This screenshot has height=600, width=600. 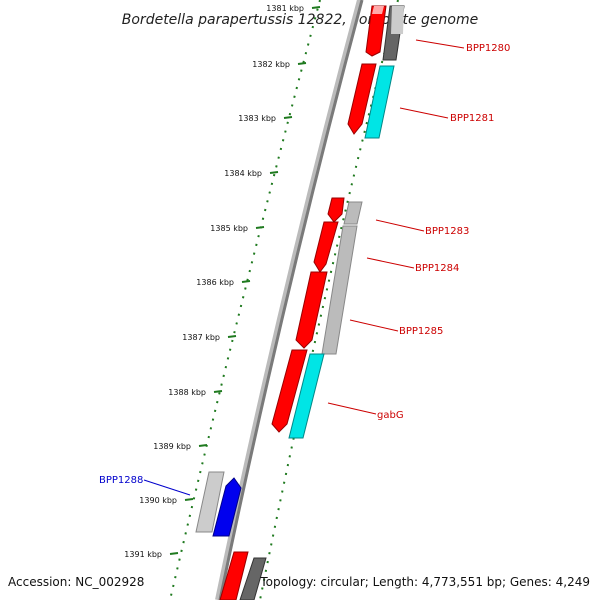 What do you see at coordinates (424, 113) in the screenshot?
I see `leader-bpp1281` at bounding box center [424, 113].